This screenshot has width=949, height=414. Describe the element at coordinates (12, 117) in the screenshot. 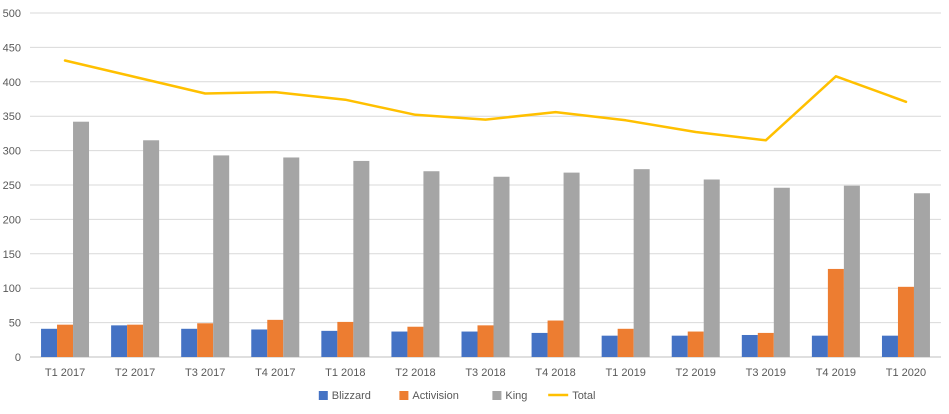

I see `y-tick-label: 350` at that location.